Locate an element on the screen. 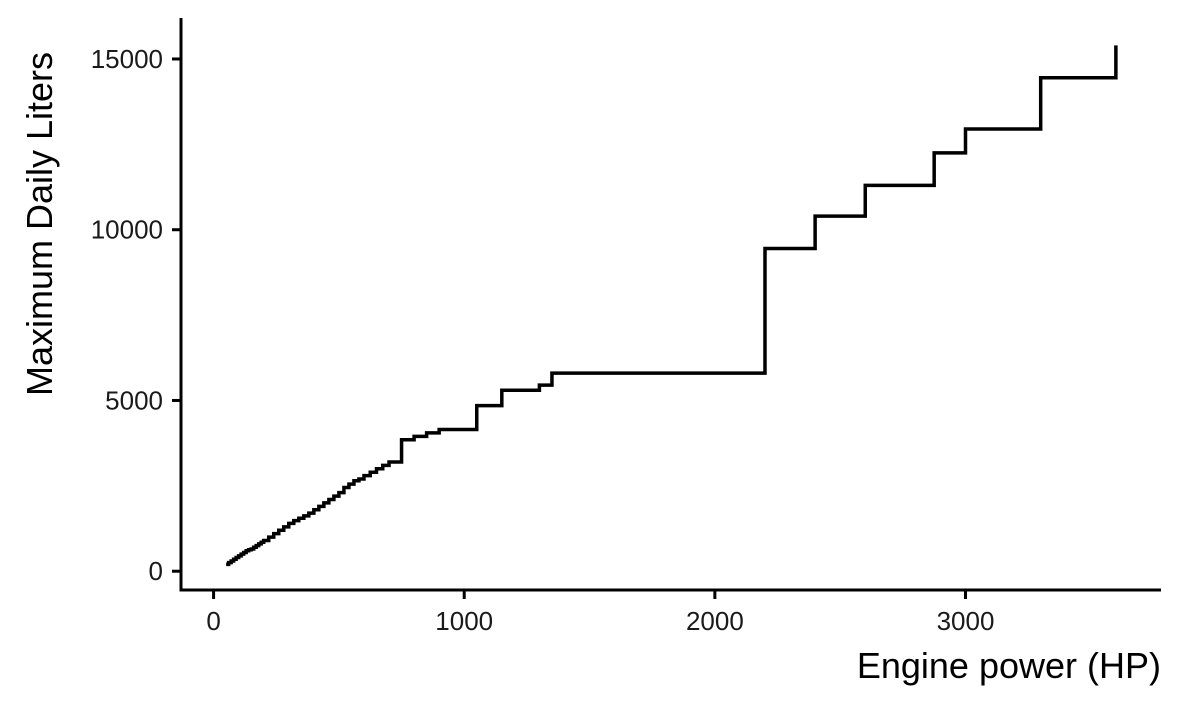 Image resolution: width=1181 pixels, height=708 pixels. y-tick-label: 0 is located at coordinates (156, 571).